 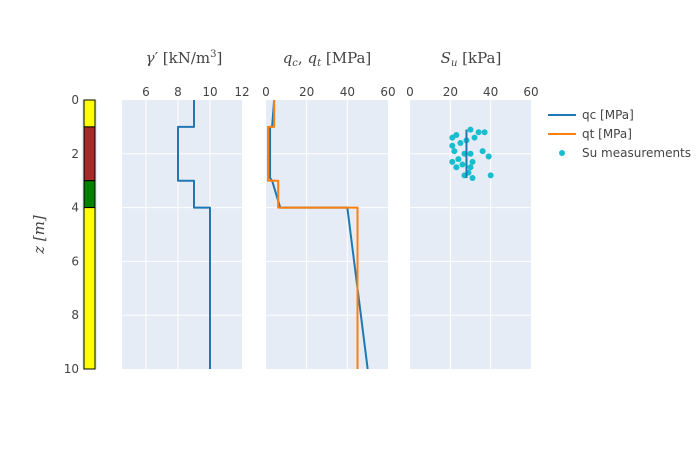 I want to click on title-part: c, so click(x=295, y=63).